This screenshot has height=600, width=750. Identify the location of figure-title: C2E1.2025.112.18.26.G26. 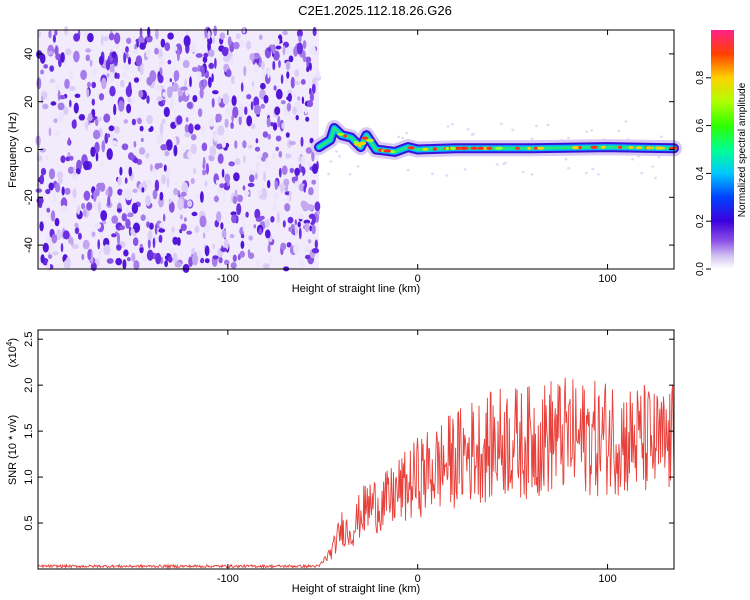
(375, 10).